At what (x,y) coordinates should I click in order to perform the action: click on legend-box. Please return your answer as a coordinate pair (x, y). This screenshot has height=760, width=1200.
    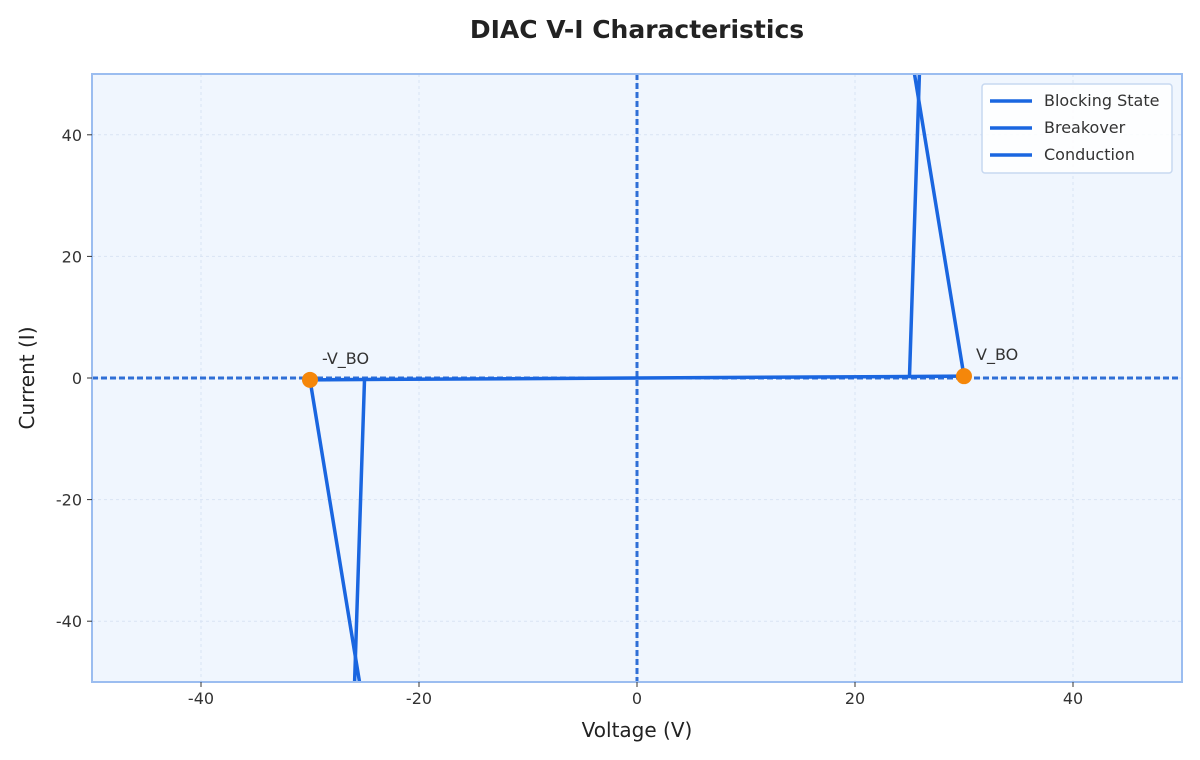
    Looking at the image, I should click on (1077, 128).